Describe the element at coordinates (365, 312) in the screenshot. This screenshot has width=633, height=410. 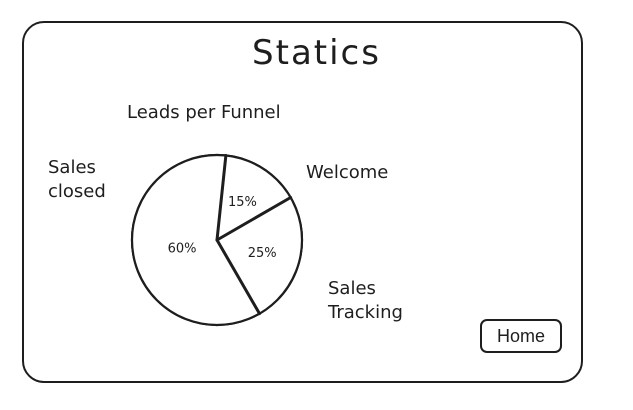
I see `legend-label-sales-tracking-line2: Tracking` at that location.